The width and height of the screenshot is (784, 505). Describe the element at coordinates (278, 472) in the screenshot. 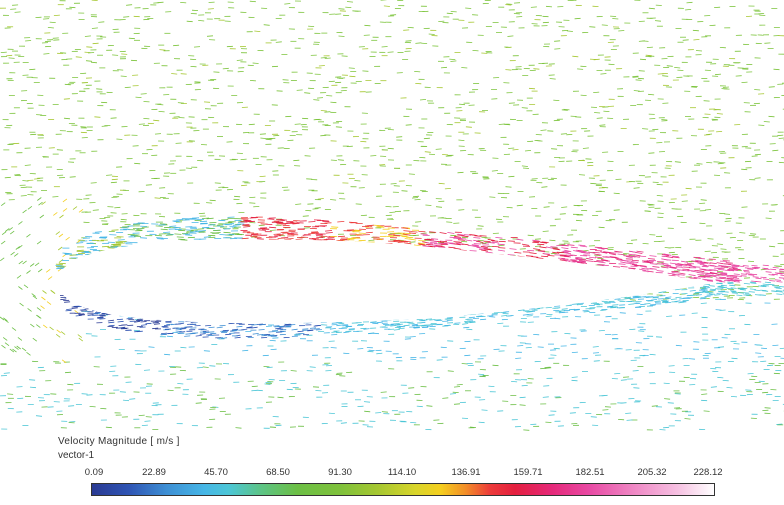

I see `colorbar-tick: 68.50` at that location.